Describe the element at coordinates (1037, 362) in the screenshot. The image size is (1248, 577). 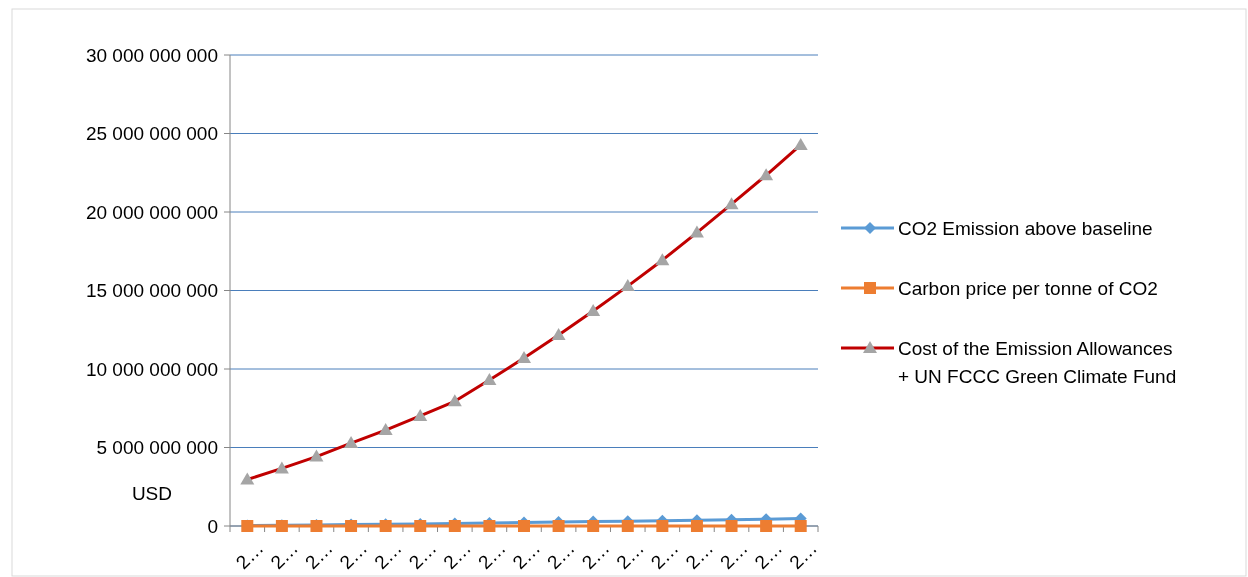
I see `legend-label: Cost of the Emission Allowances + UN FCCC Green Climate Fund` at that location.